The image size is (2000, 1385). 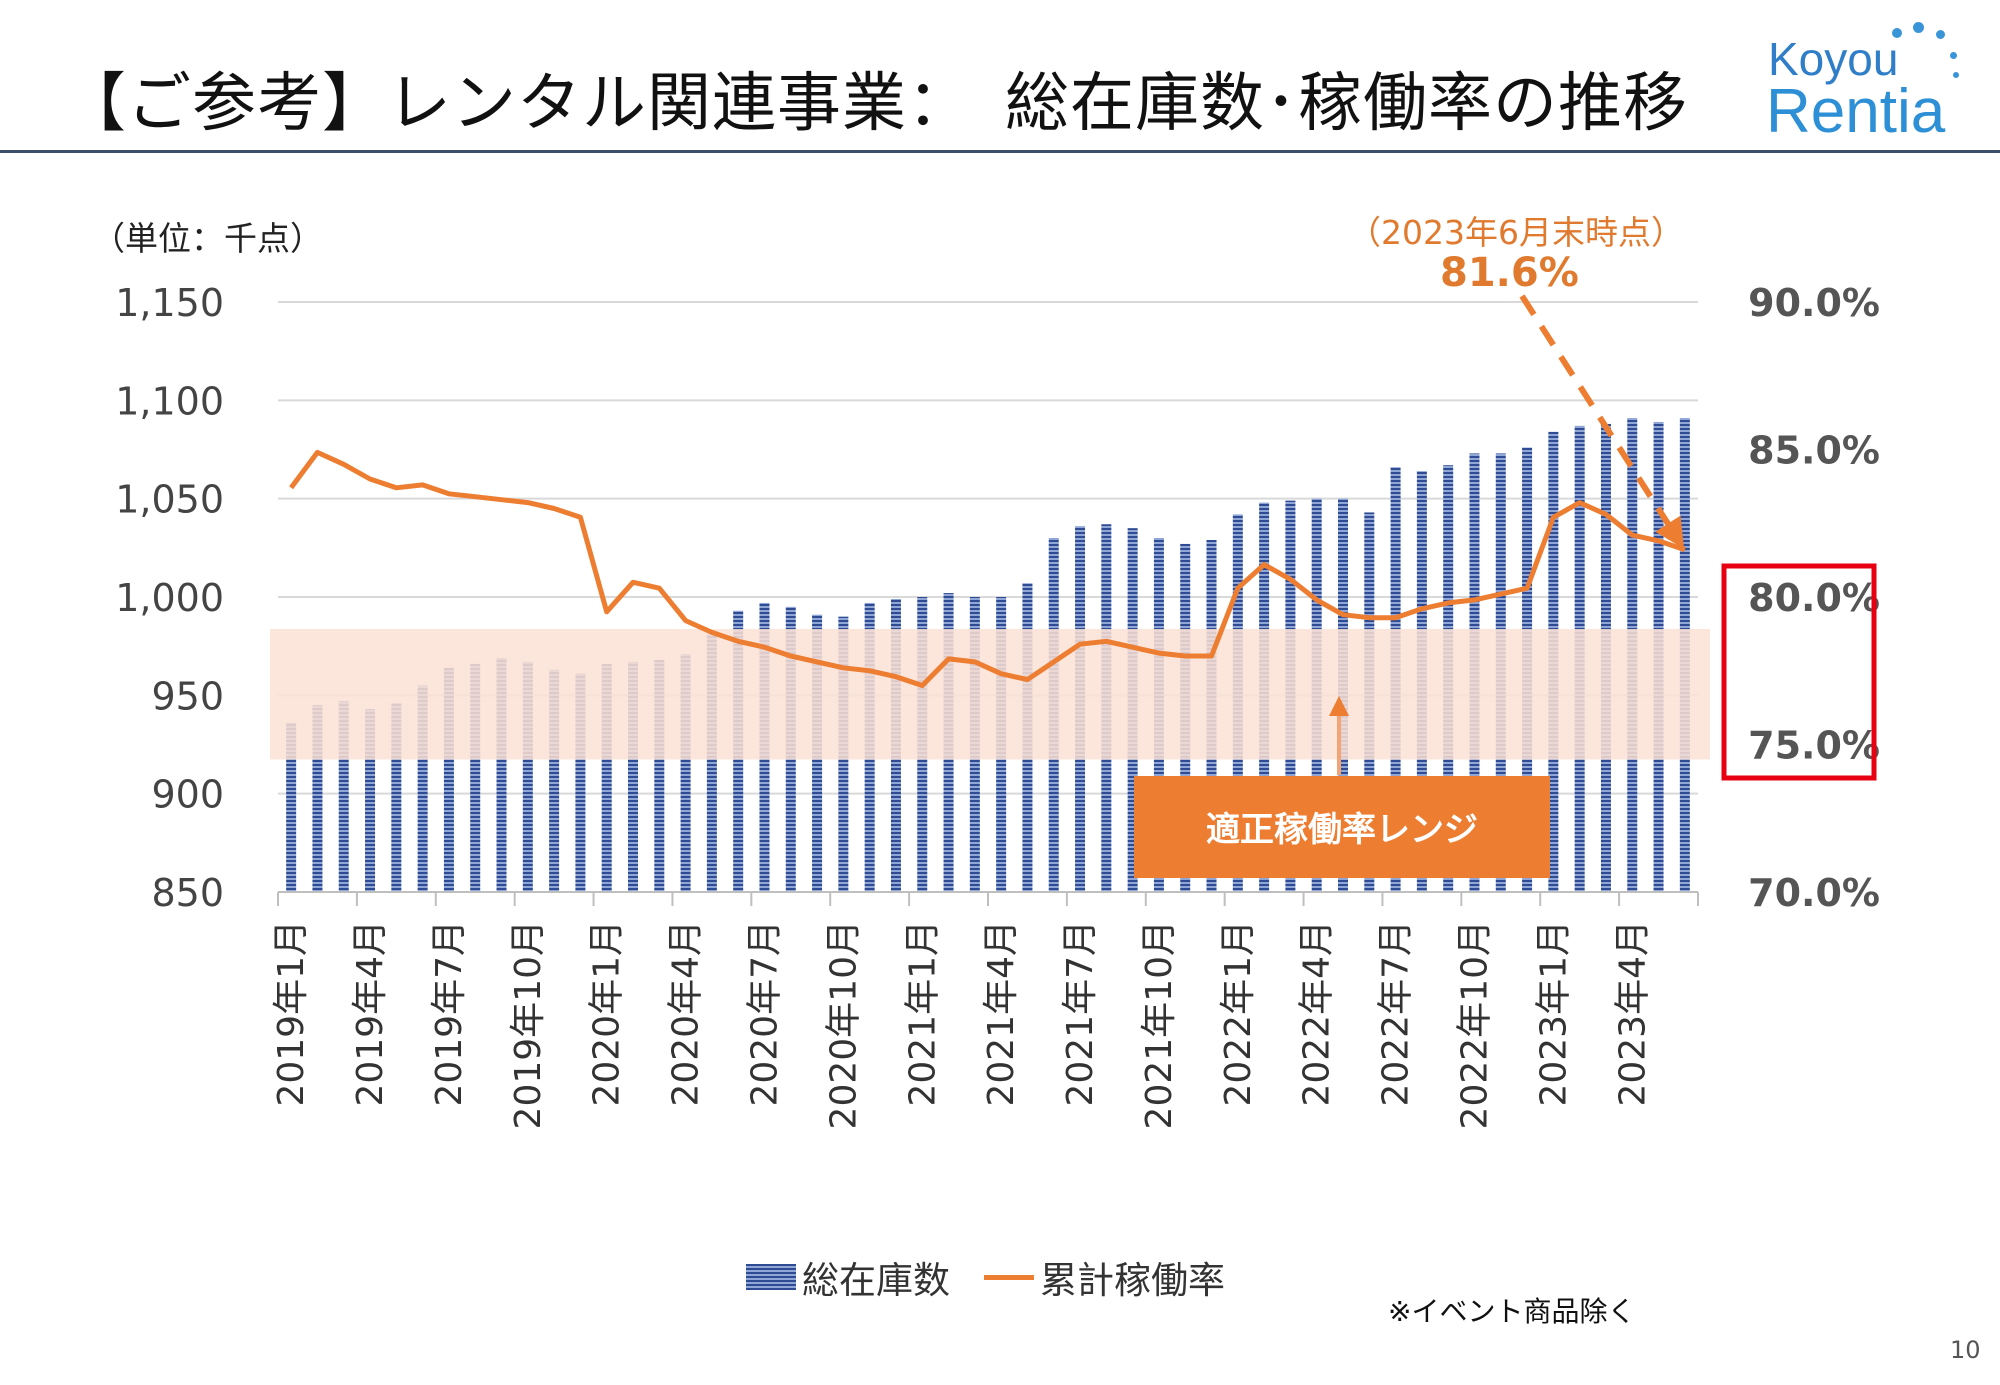 What do you see at coordinates (1856, 111) in the screenshot?
I see `logo-text-rentia: Rentia` at bounding box center [1856, 111].